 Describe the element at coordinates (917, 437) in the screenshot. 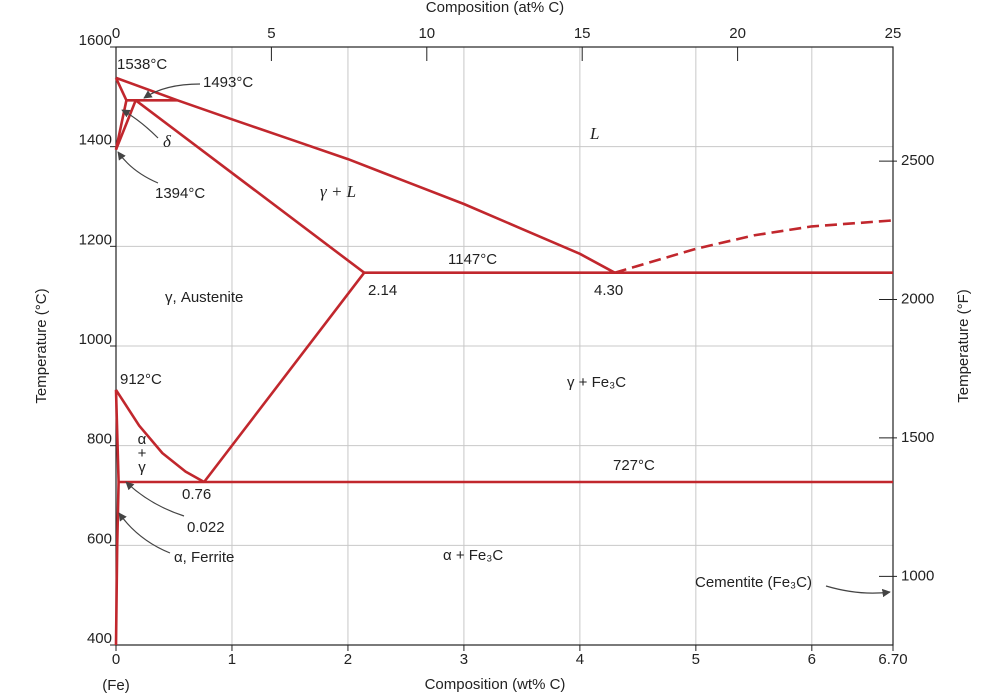

I see `y2-tick-label: 1500` at that location.